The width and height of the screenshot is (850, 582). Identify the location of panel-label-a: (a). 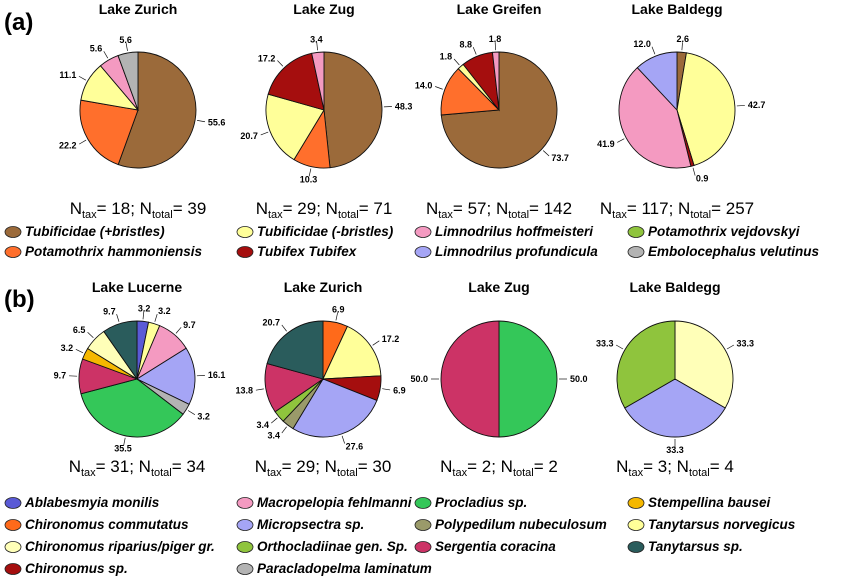
(18, 22).